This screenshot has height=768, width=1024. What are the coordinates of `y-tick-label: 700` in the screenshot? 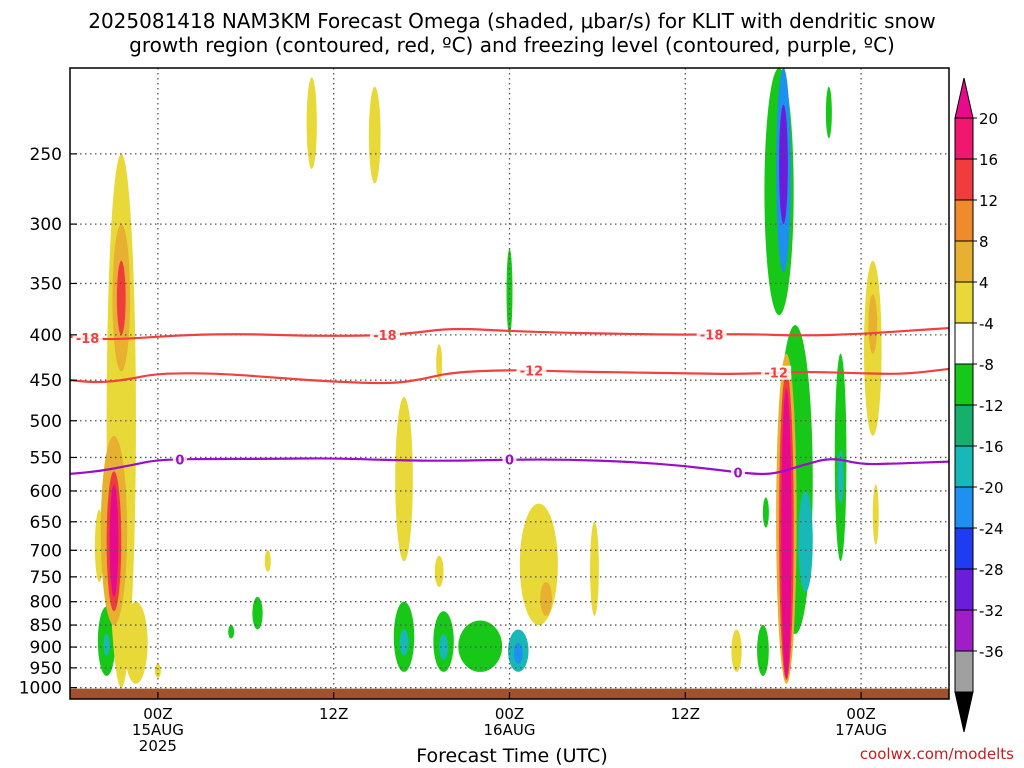 It's located at (46, 551).